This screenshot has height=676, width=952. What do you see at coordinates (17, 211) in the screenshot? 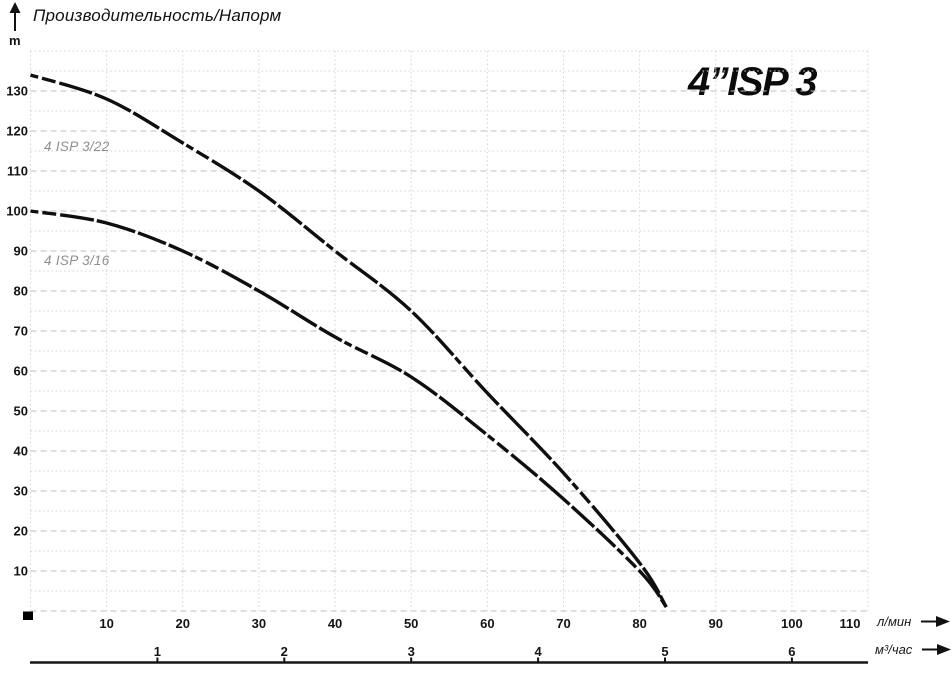
I see `y-tick-label: 100` at bounding box center [17, 211].